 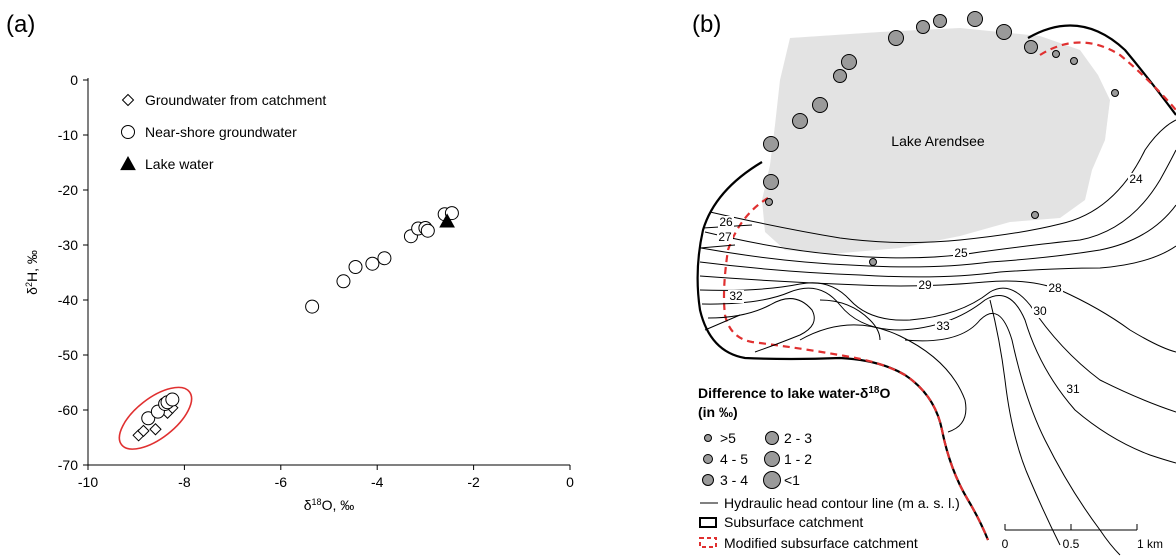 I want to click on x-tick-label: -6, so click(x=281, y=482).